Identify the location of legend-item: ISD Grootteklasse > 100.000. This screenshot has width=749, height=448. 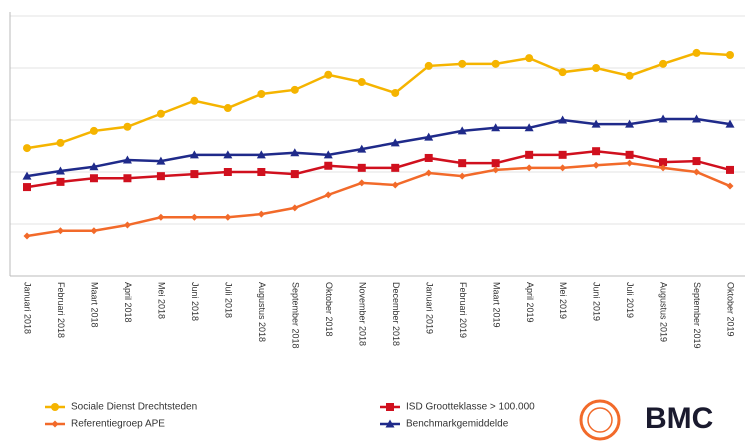
(457, 407).